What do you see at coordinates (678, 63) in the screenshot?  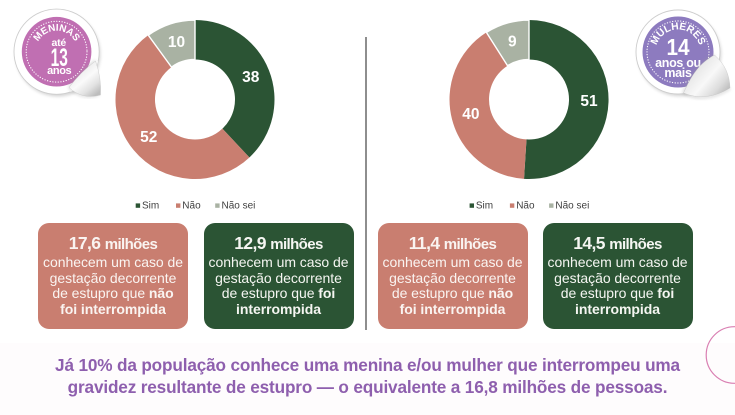 I see `svg-text: anos ou` at bounding box center [678, 63].